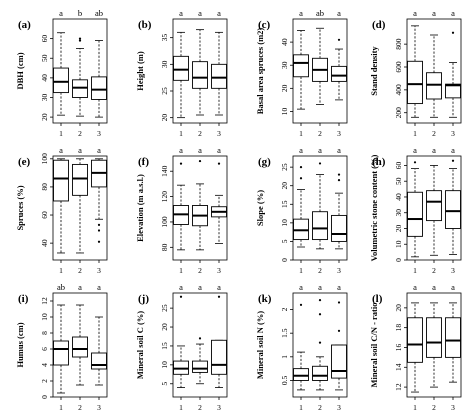  I want to click on panel-i: (i) Humus (cm) 0 2 4 6 8 10 12 1 ab 2 a 3 a, so click(61, 347).